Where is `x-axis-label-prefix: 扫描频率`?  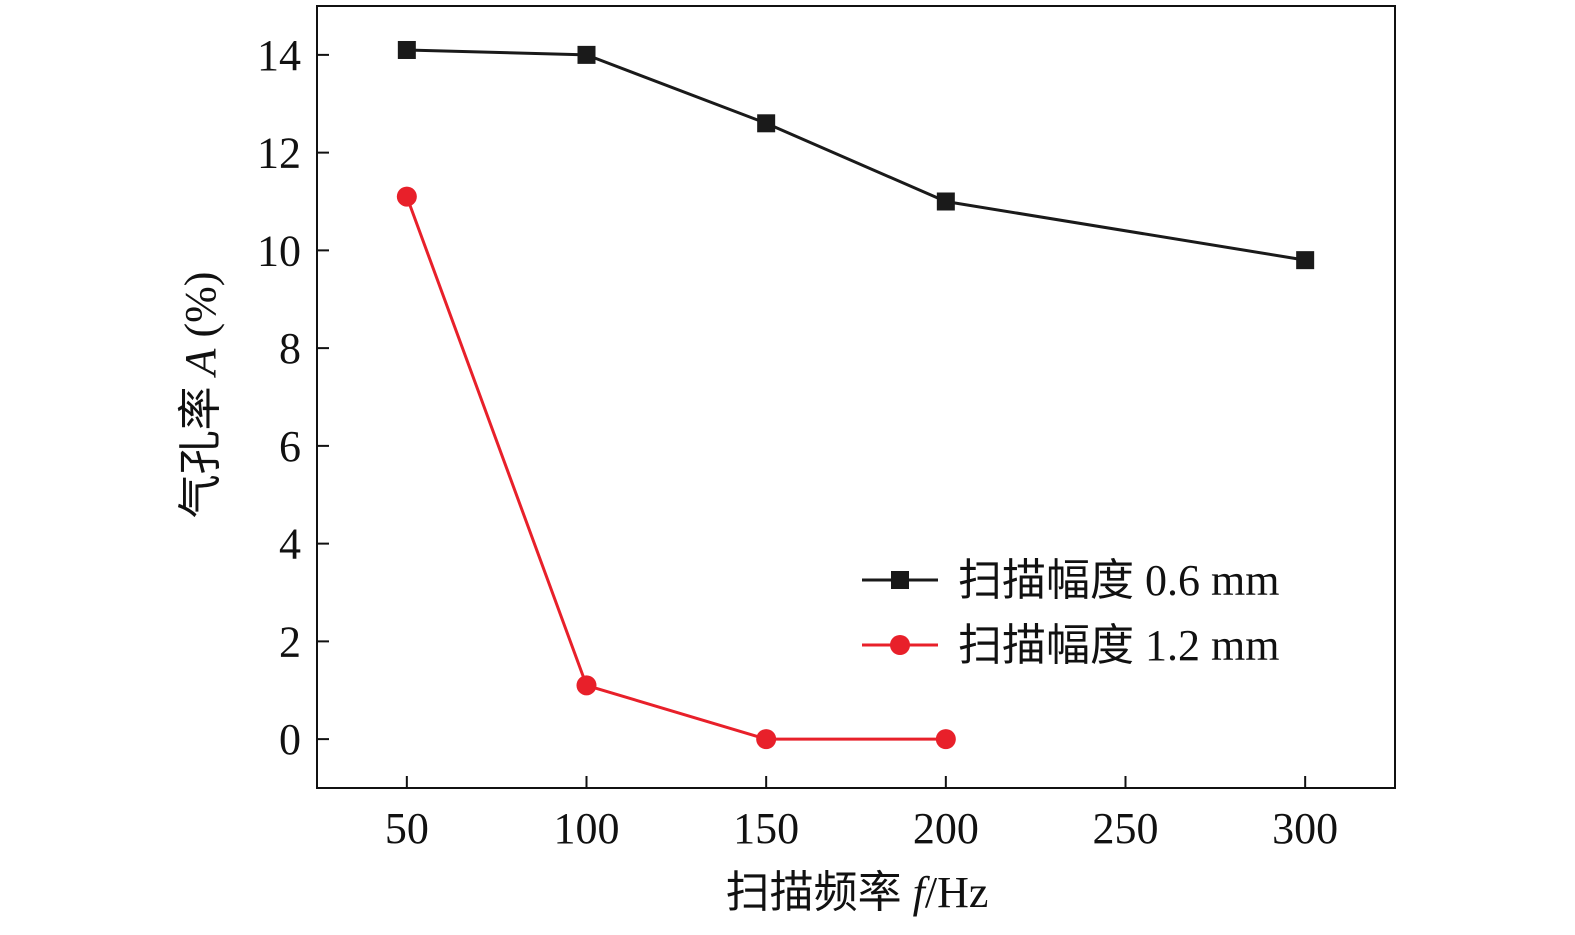 x-axis-label-prefix: 扫描频率 is located at coordinates (819, 892).